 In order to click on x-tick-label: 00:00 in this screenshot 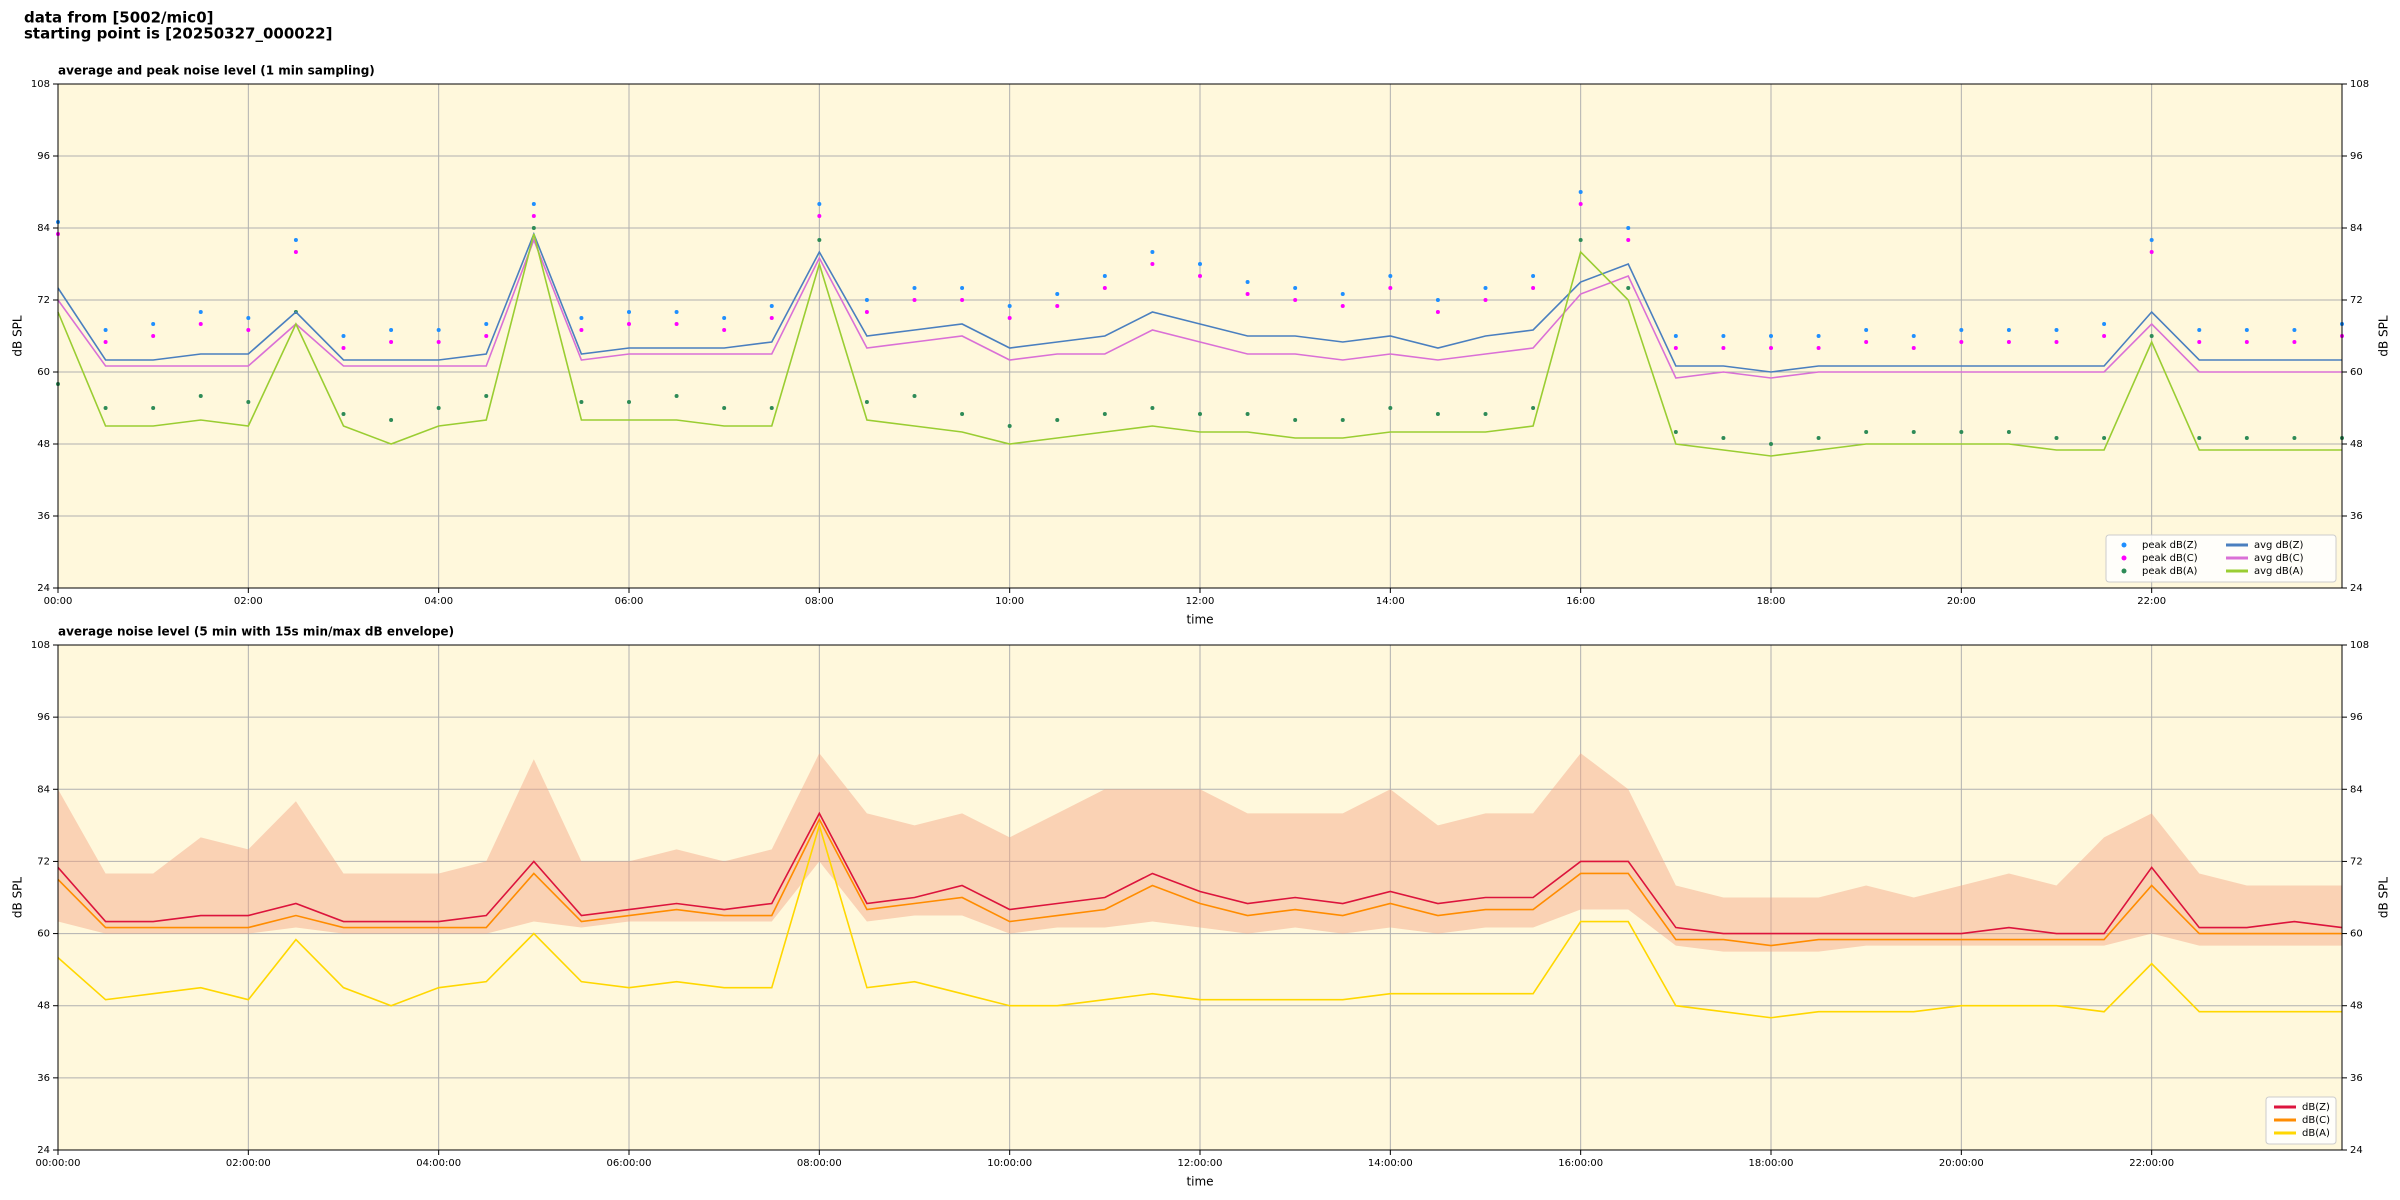, I will do `click(58, 601)`.